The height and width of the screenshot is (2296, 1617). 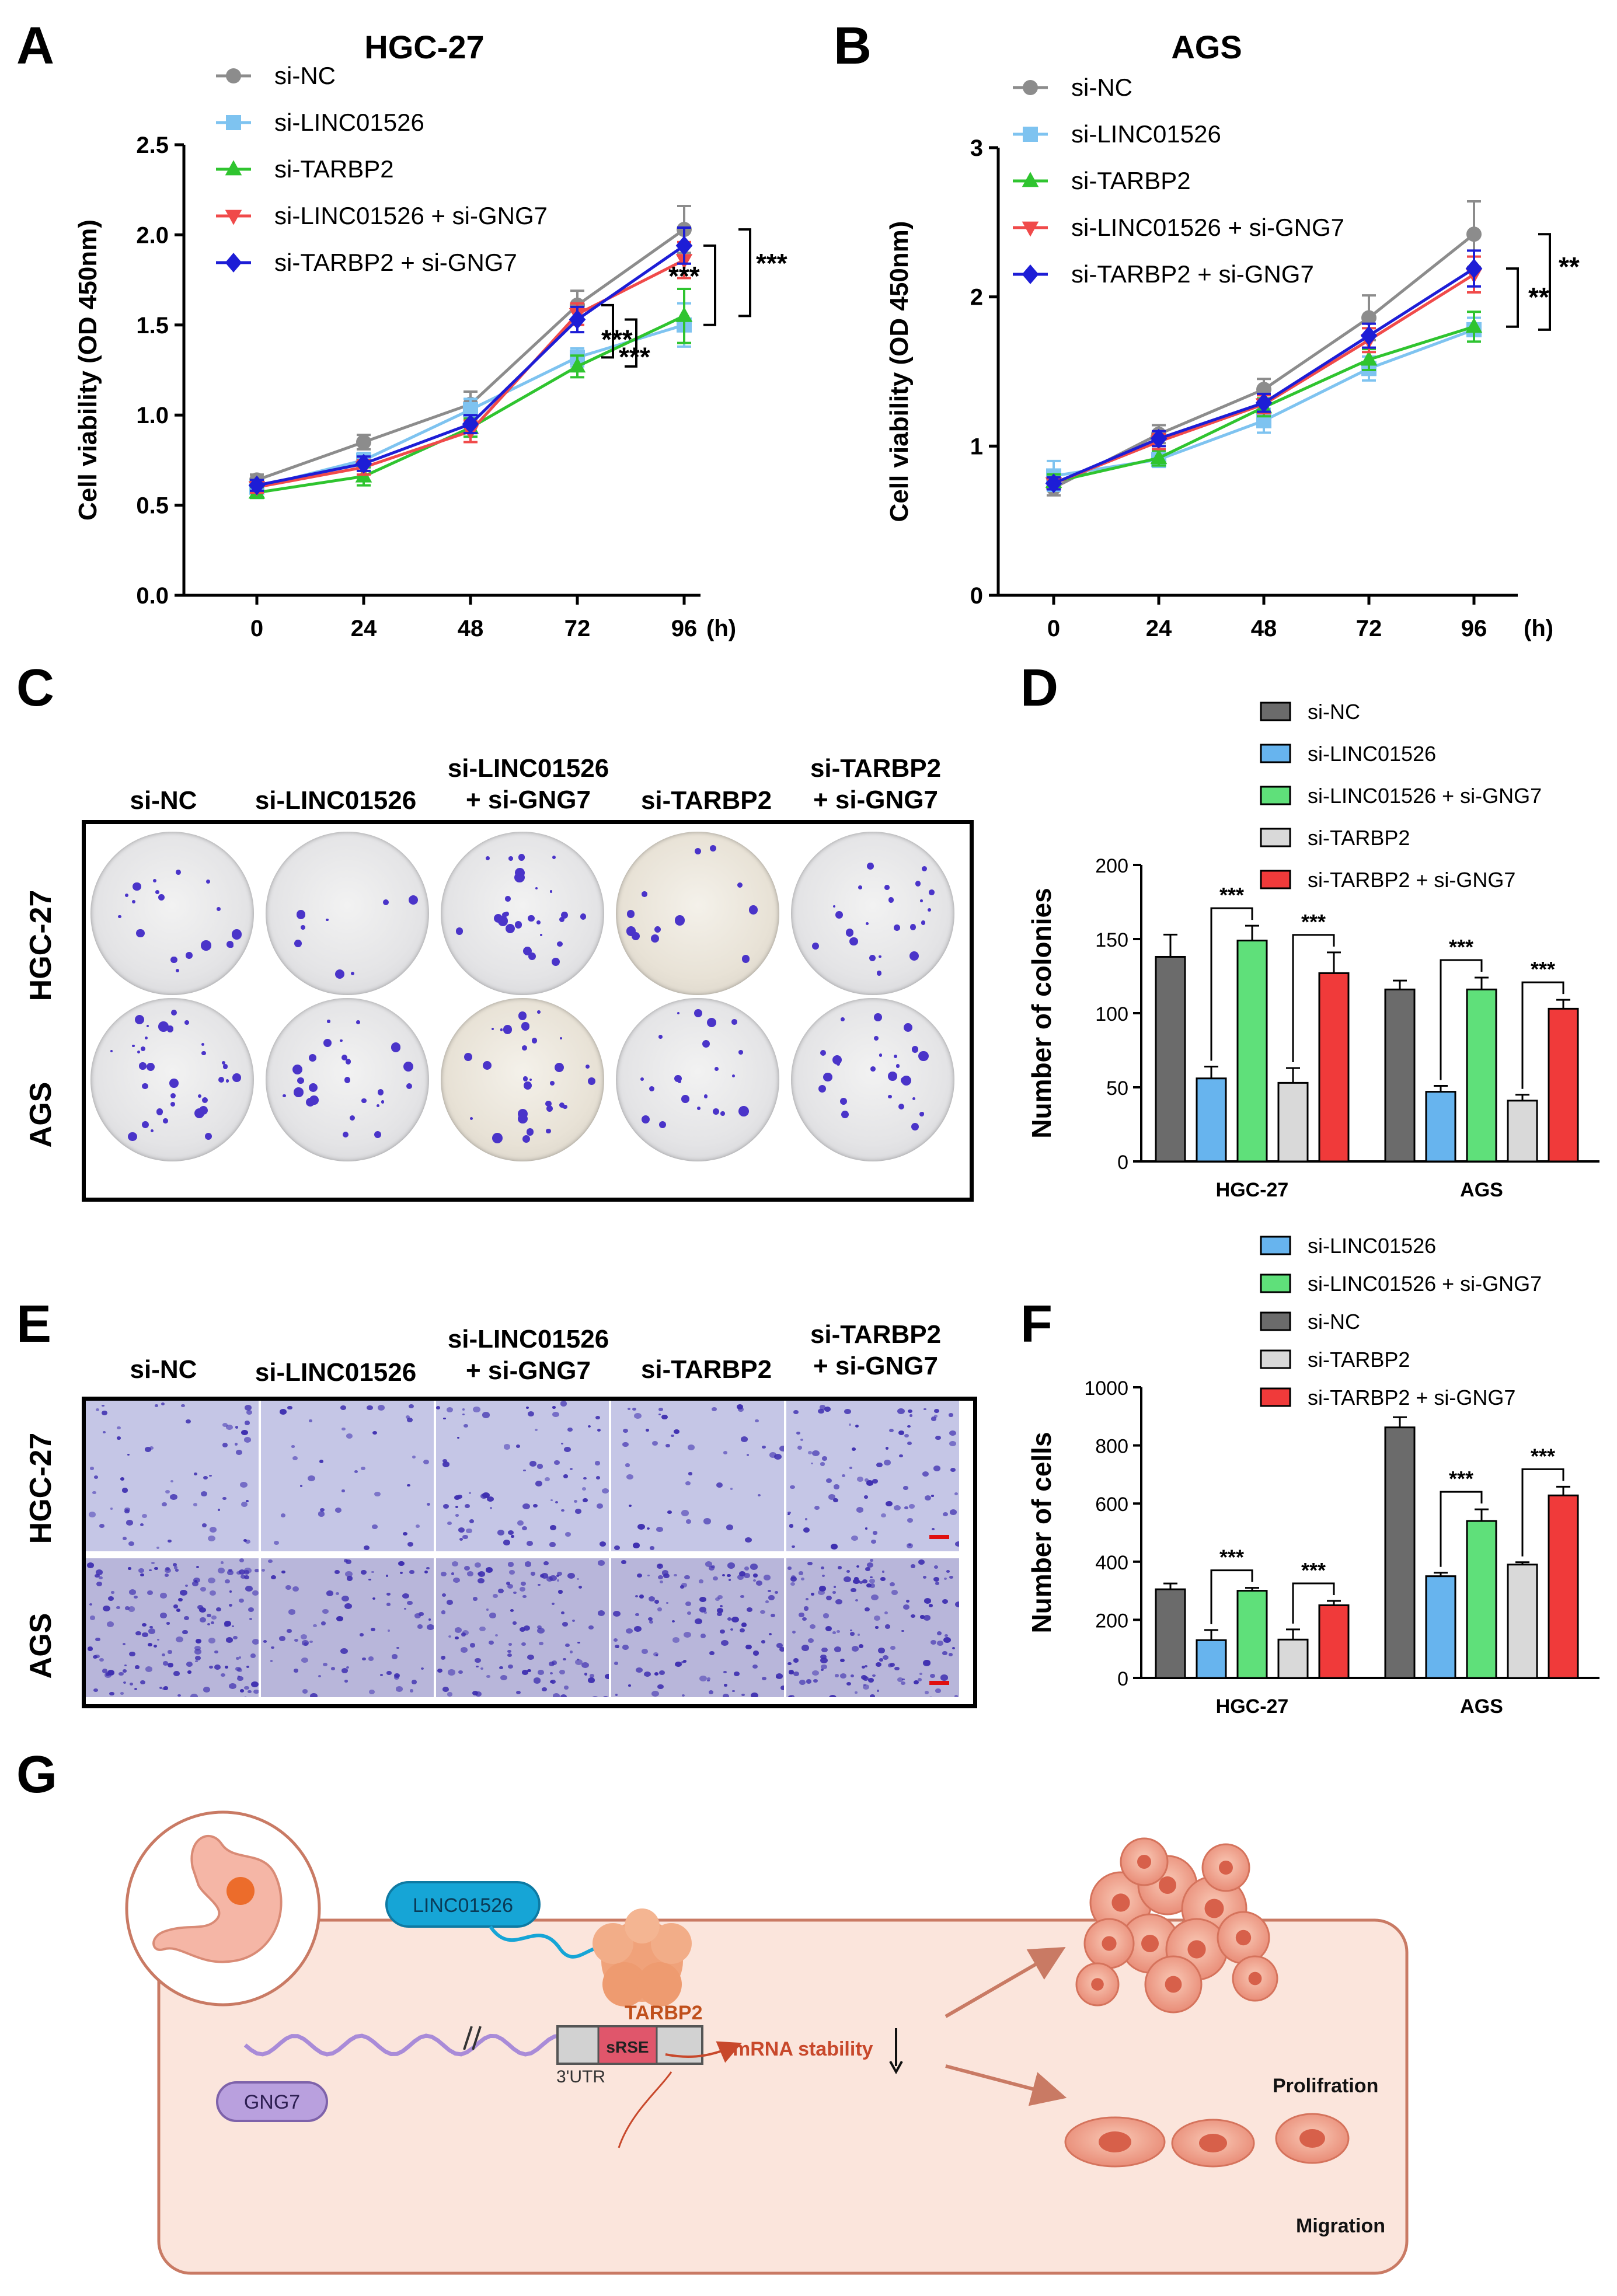 I want to click on data-point-si-tarbp2, so click(x=1369, y=358).